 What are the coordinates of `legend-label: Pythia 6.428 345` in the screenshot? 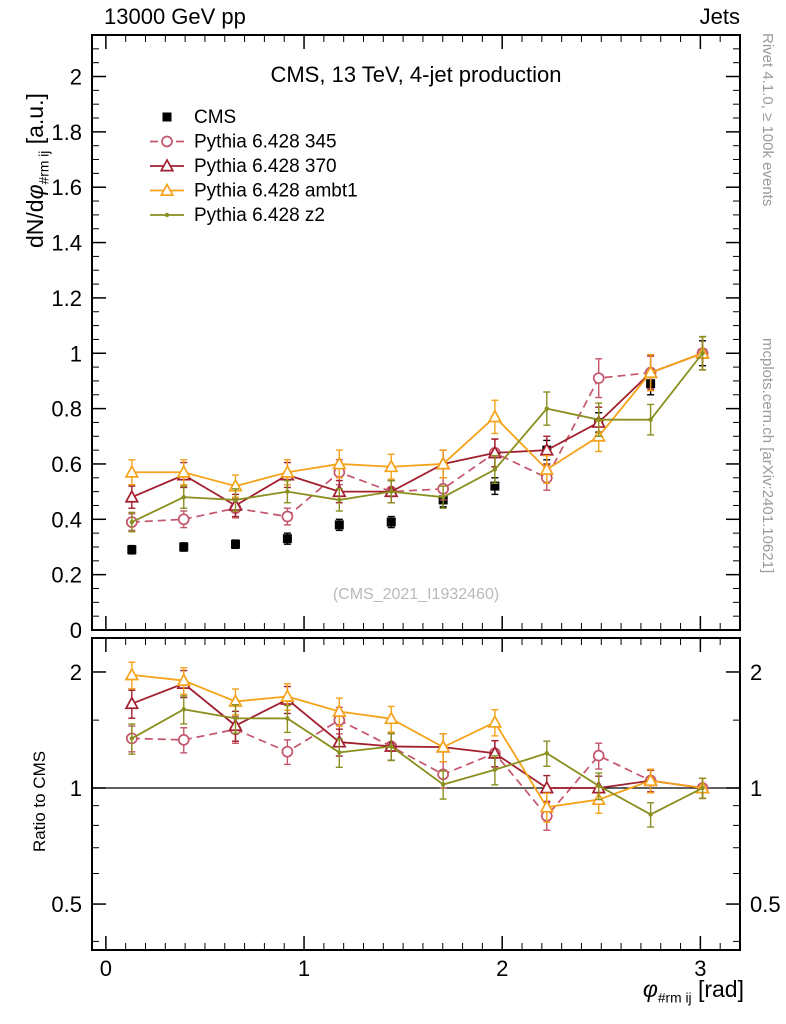 It's located at (265, 142).